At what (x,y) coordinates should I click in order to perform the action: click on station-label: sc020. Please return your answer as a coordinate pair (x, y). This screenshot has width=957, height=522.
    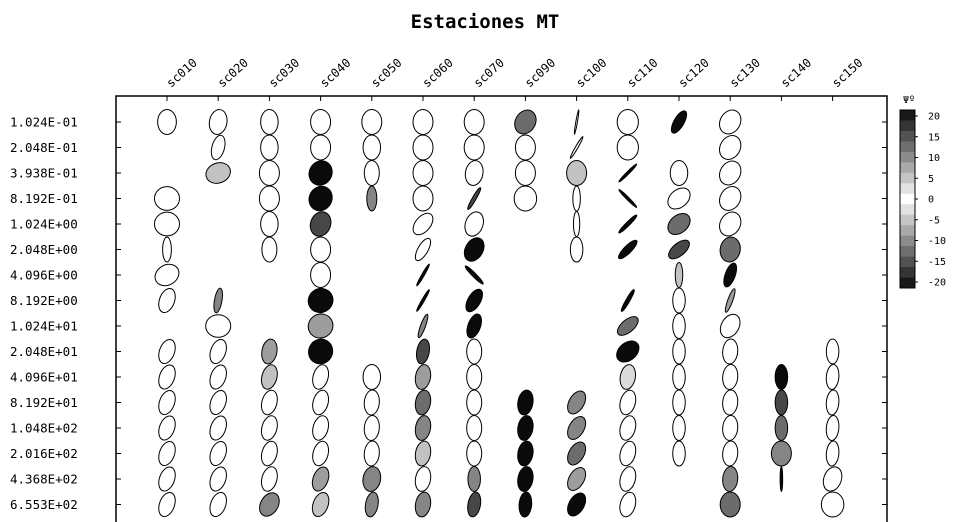
    Looking at the image, I should click on (233, 73).